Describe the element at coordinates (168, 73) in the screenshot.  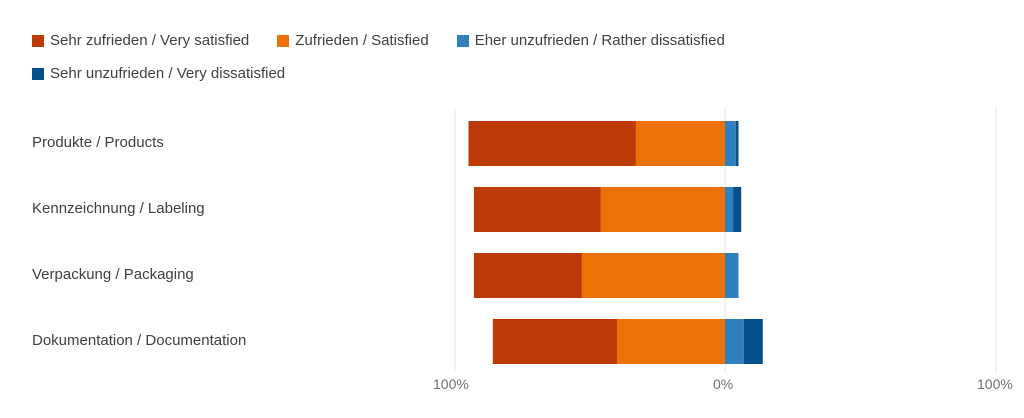
I see `legend-label: Sehr unzufrieden / Very dissatisfied` at that location.